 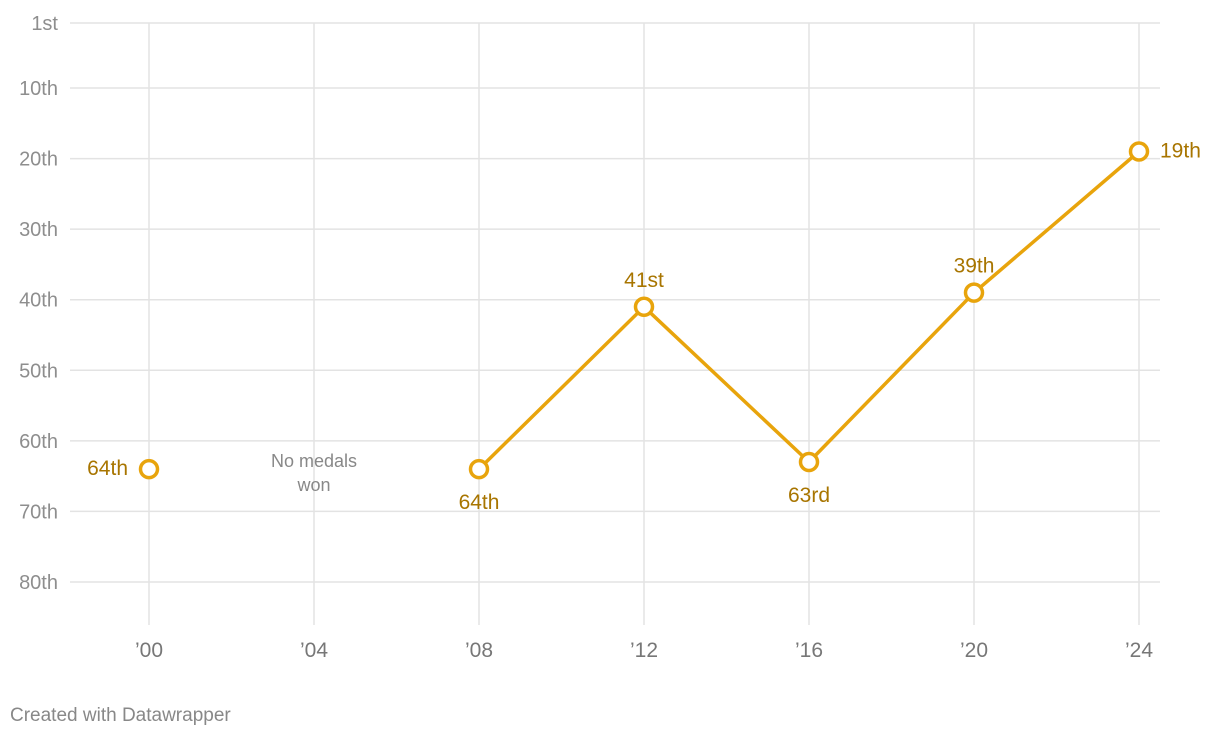 I want to click on data-label: 63rd, so click(x=809, y=495).